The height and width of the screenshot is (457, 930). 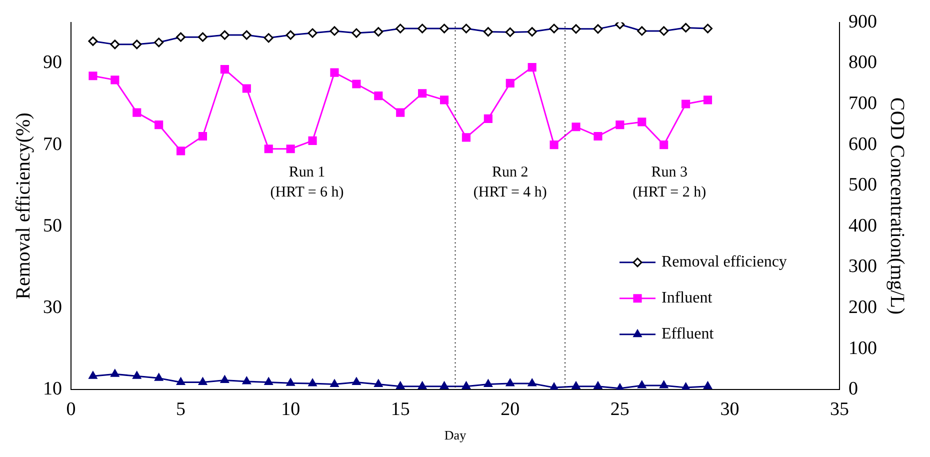 What do you see at coordinates (862, 348) in the screenshot?
I see `y2-tick-label: 100` at bounding box center [862, 348].